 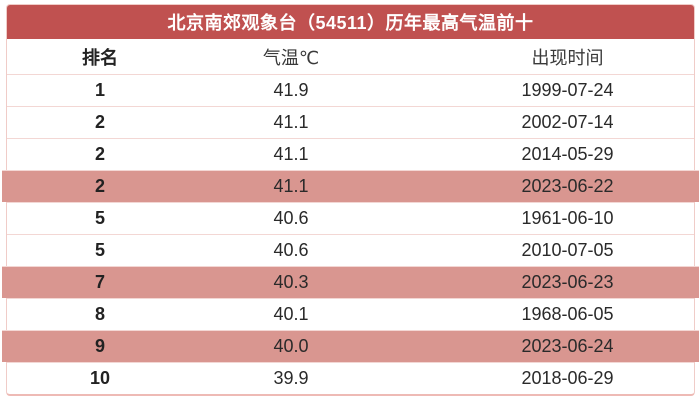 What do you see at coordinates (350, 186) in the screenshot?
I see `table-row: 2 41.1 2023-06-22` at bounding box center [350, 186].